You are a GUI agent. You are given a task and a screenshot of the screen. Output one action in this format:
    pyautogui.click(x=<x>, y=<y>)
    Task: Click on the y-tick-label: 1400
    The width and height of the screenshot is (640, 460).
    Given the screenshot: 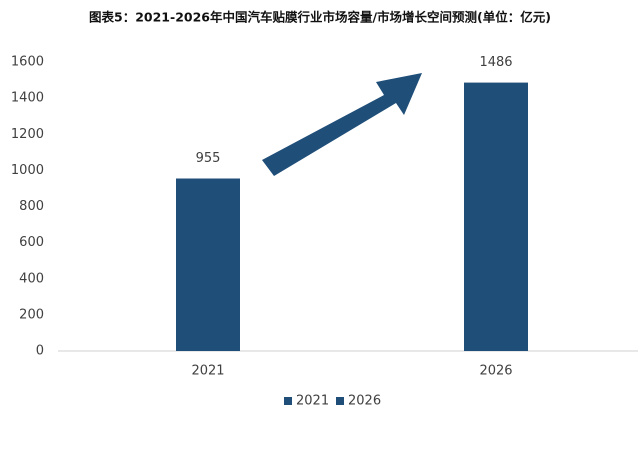 What is the action you would take?
    pyautogui.click(x=27, y=98)
    